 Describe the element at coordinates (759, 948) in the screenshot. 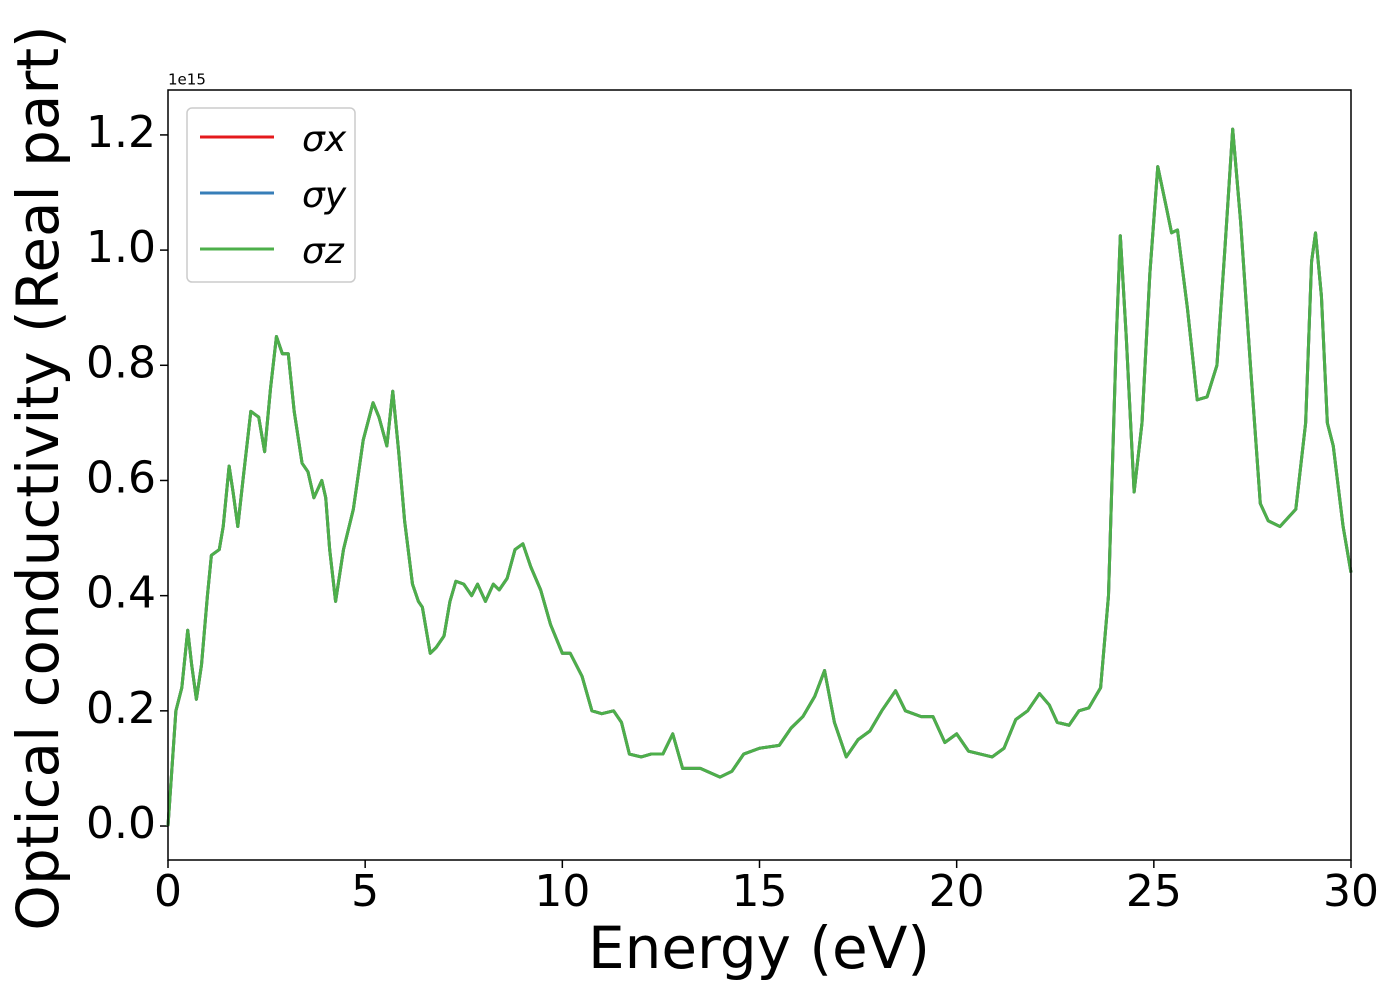

I see `x-axis-label: Energy (eV)` at that location.